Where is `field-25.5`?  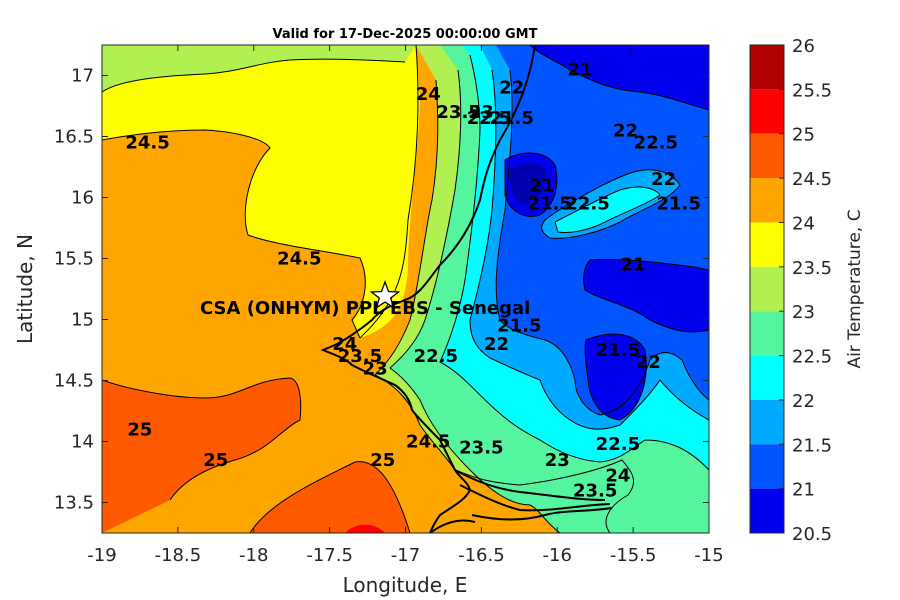 field-25.5 is located at coordinates (365, 528).